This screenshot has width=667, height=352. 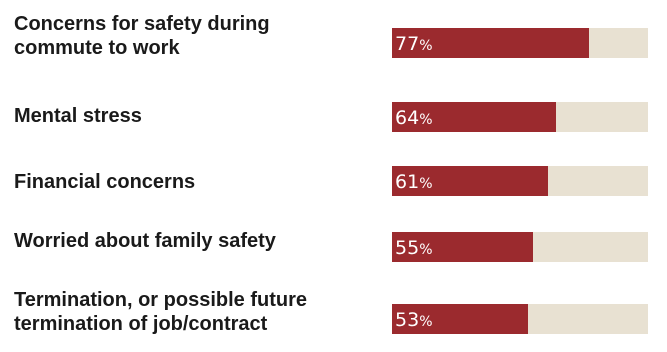 What do you see at coordinates (414, 44) in the screenshot?
I see `data-label: 77%` at bounding box center [414, 44].